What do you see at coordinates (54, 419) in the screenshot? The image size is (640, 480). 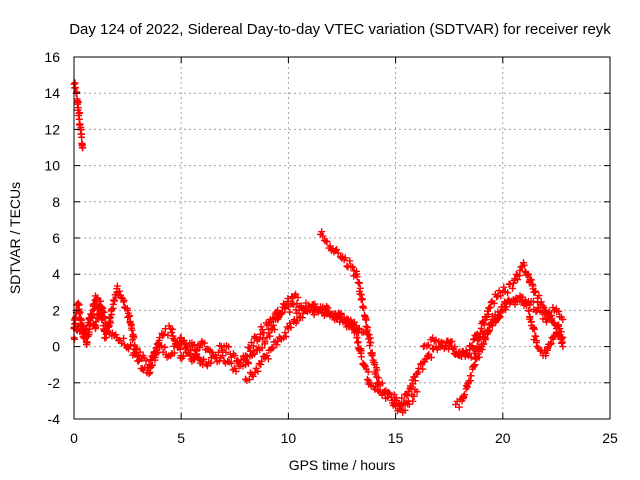 I see `y-tick-label: -4` at bounding box center [54, 419].